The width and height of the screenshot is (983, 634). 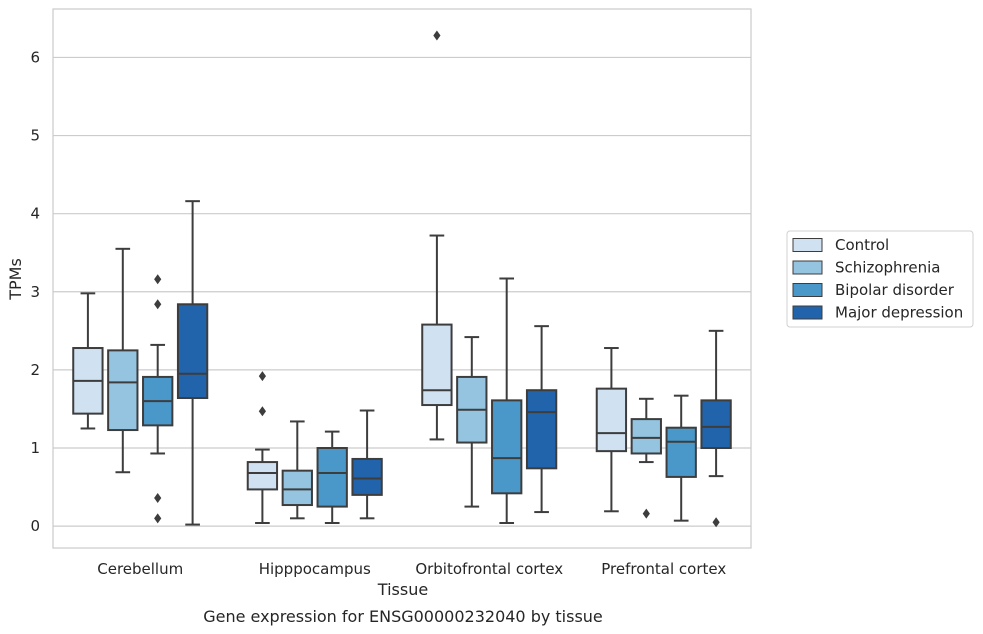 What do you see at coordinates (862, 245) in the screenshot?
I see `legend-entry: Control` at bounding box center [862, 245].